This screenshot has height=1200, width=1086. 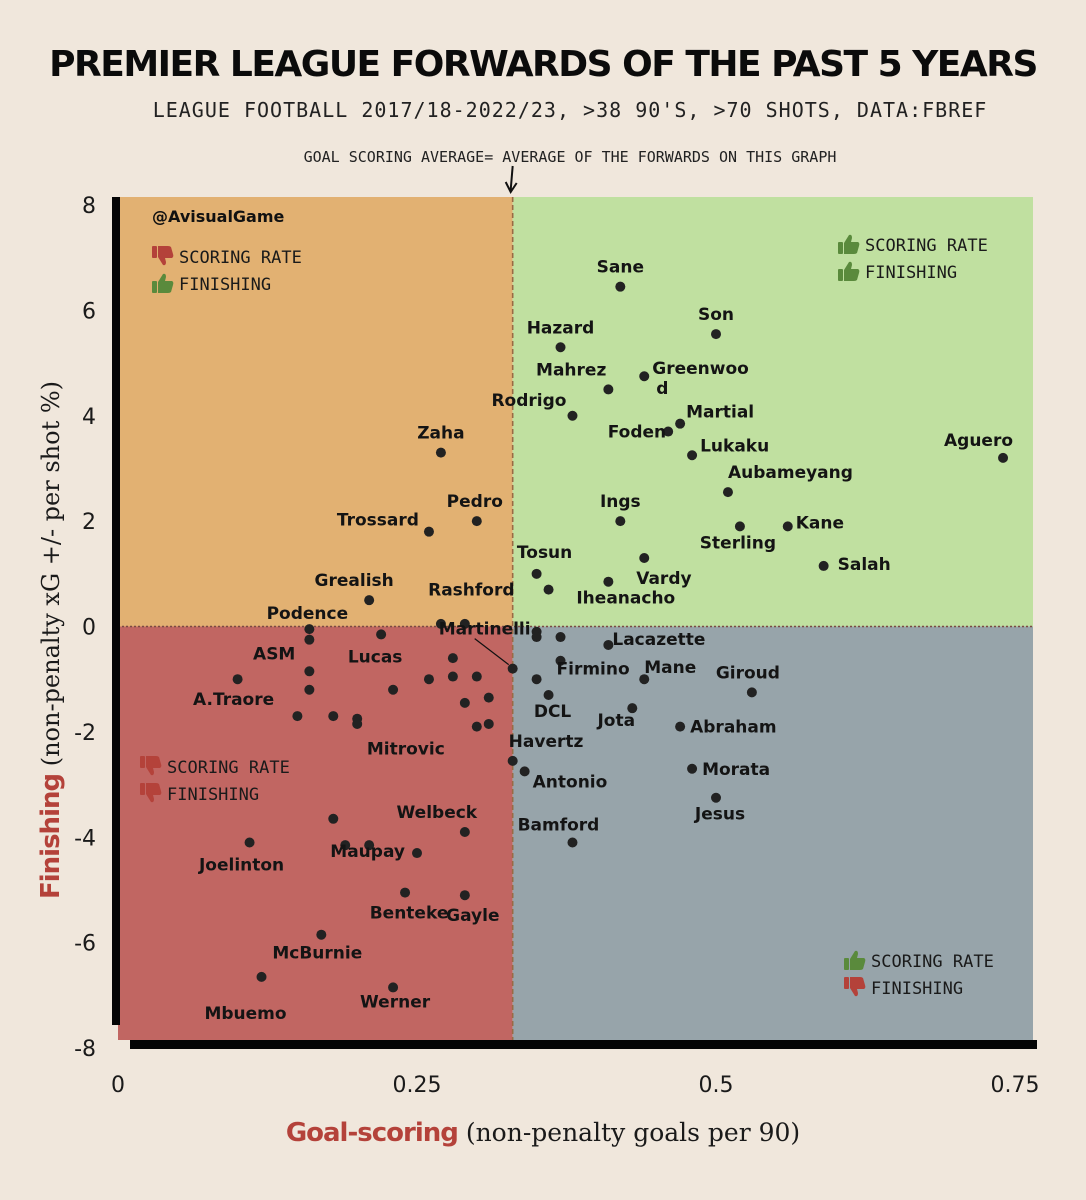 What do you see at coordinates (472, 916) in the screenshot?
I see `point-label: Gayle` at bounding box center [472, 916].